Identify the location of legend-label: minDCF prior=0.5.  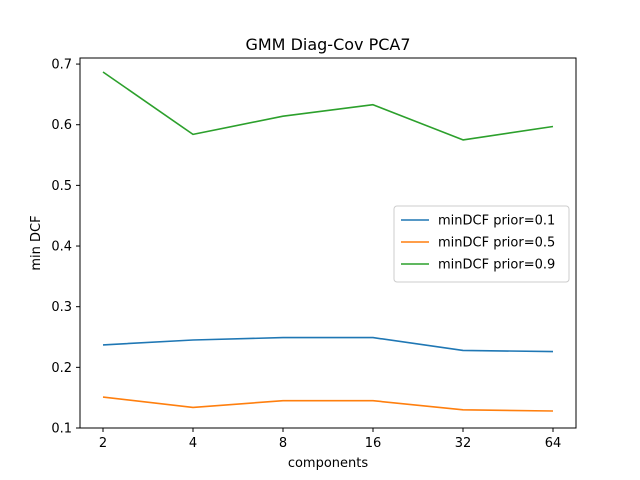
(496, 243).